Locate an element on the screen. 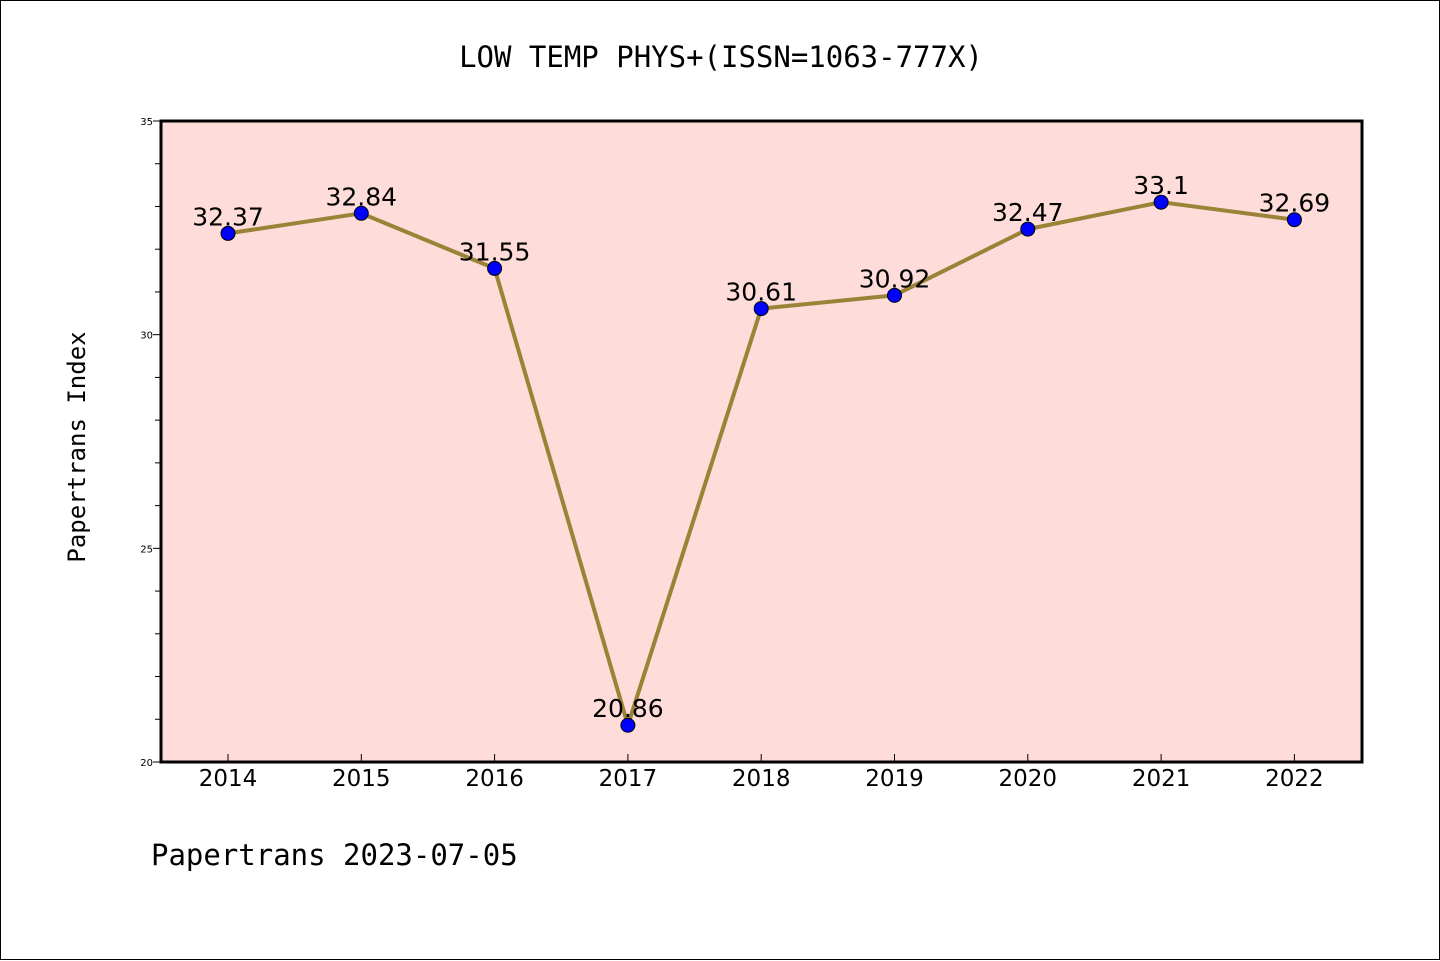 This screenshot has width=1440, height=961. data-point-2018 is located at coordinates (761, 309).